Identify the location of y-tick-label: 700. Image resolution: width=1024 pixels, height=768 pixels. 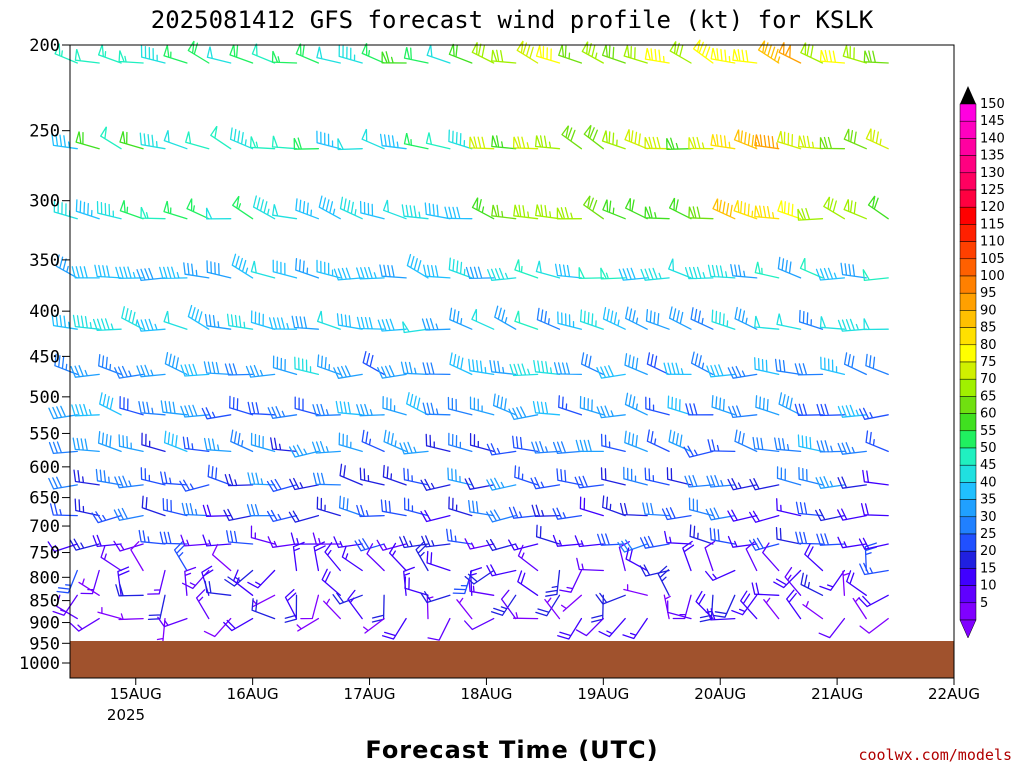
(44, 527).